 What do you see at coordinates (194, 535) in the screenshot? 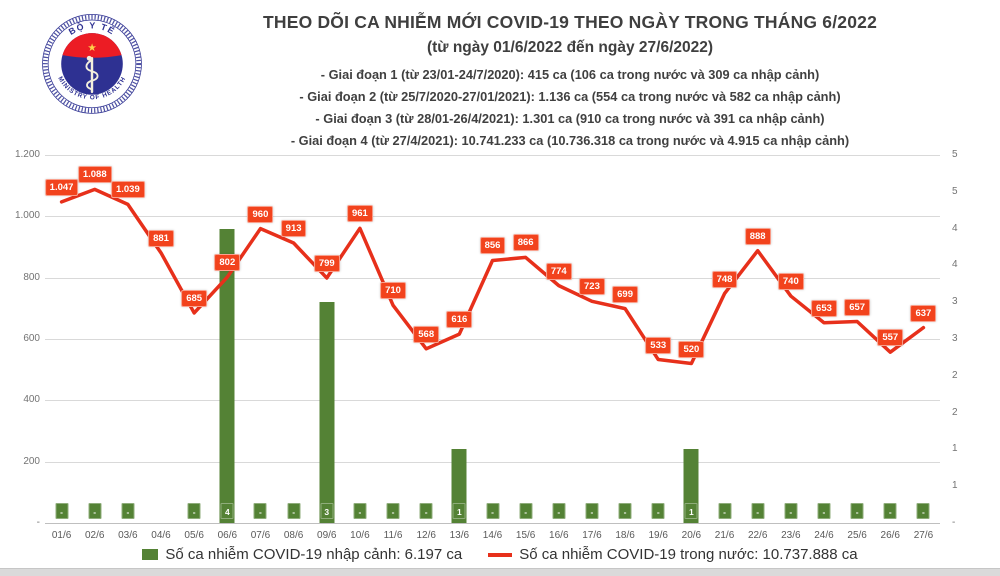
I see `x-axis-date-label: 05/6` at bounding box center [194, 535].